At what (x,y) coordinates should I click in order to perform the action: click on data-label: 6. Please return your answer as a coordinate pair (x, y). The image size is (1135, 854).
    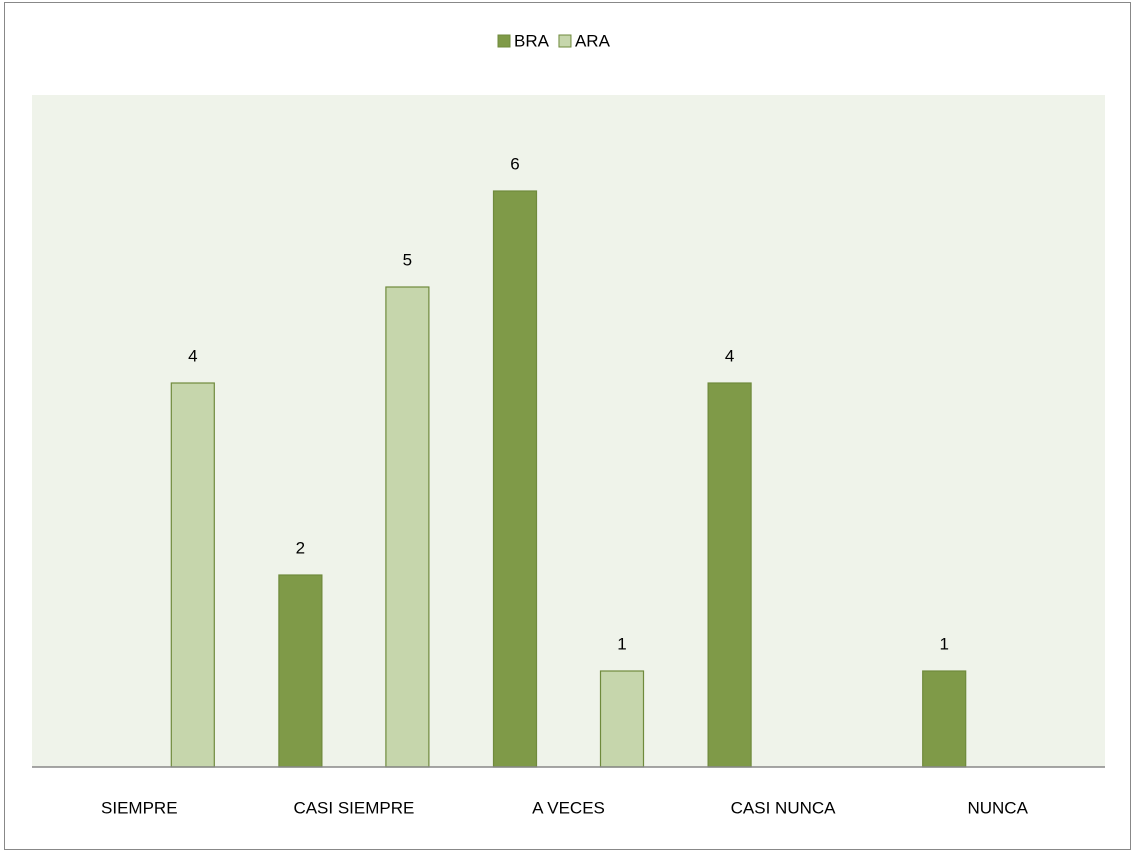
    Looking at the image, I should click on (514, 163).